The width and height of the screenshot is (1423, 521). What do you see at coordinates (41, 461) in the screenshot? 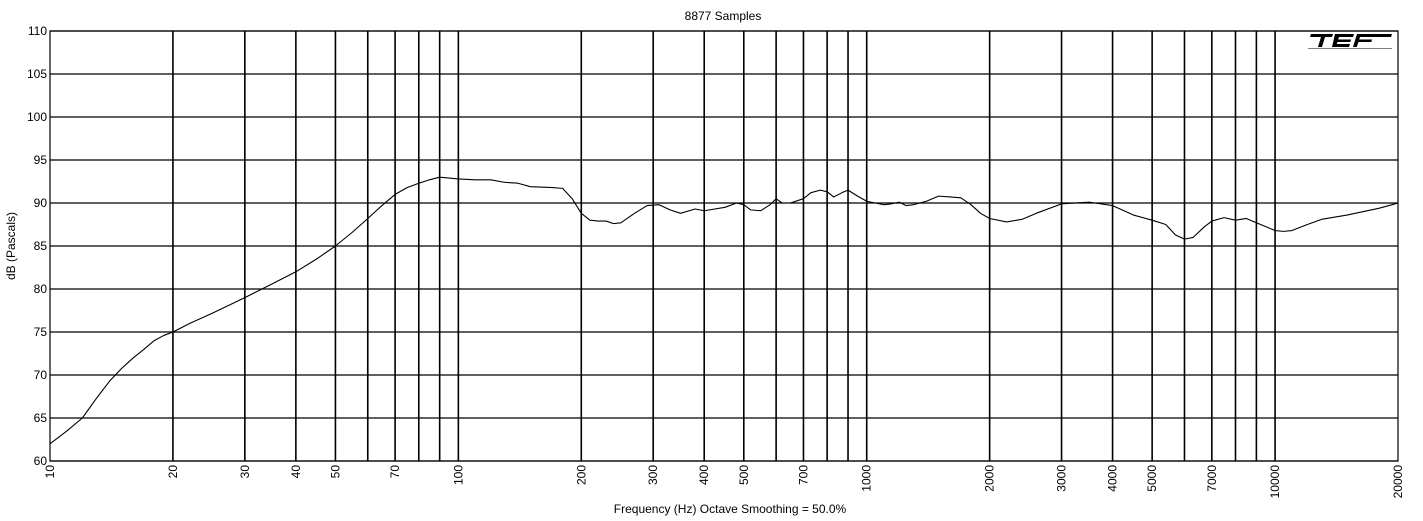
I see `y-tick-label: 60` at bounding box center [41, 461].